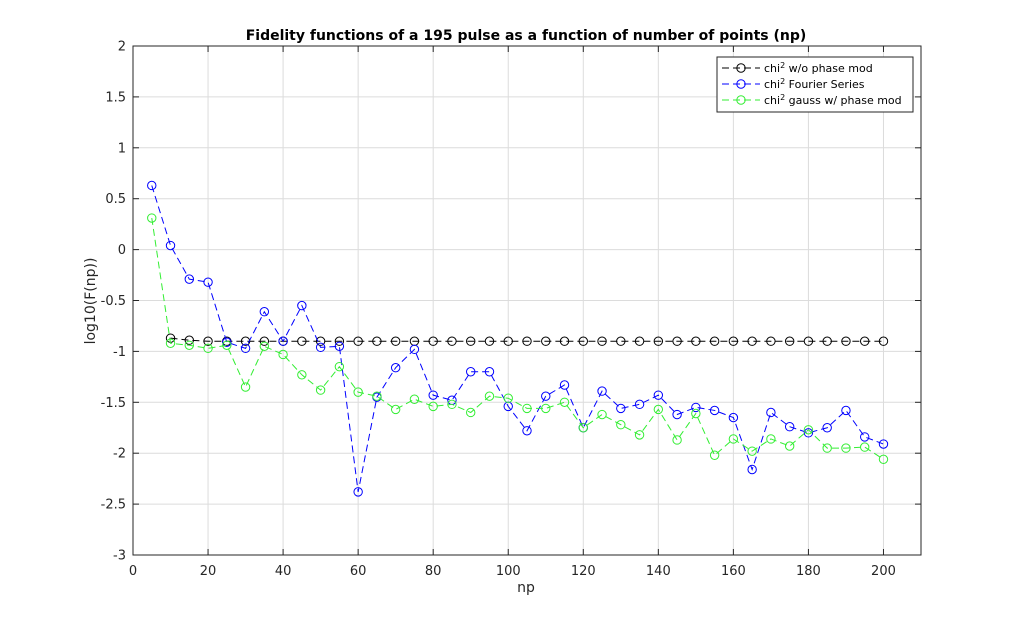  What do you see at coordinates (133, 571) in the screenshot?
I see `x-tick-label: 0` at bounding box center [133, 571].